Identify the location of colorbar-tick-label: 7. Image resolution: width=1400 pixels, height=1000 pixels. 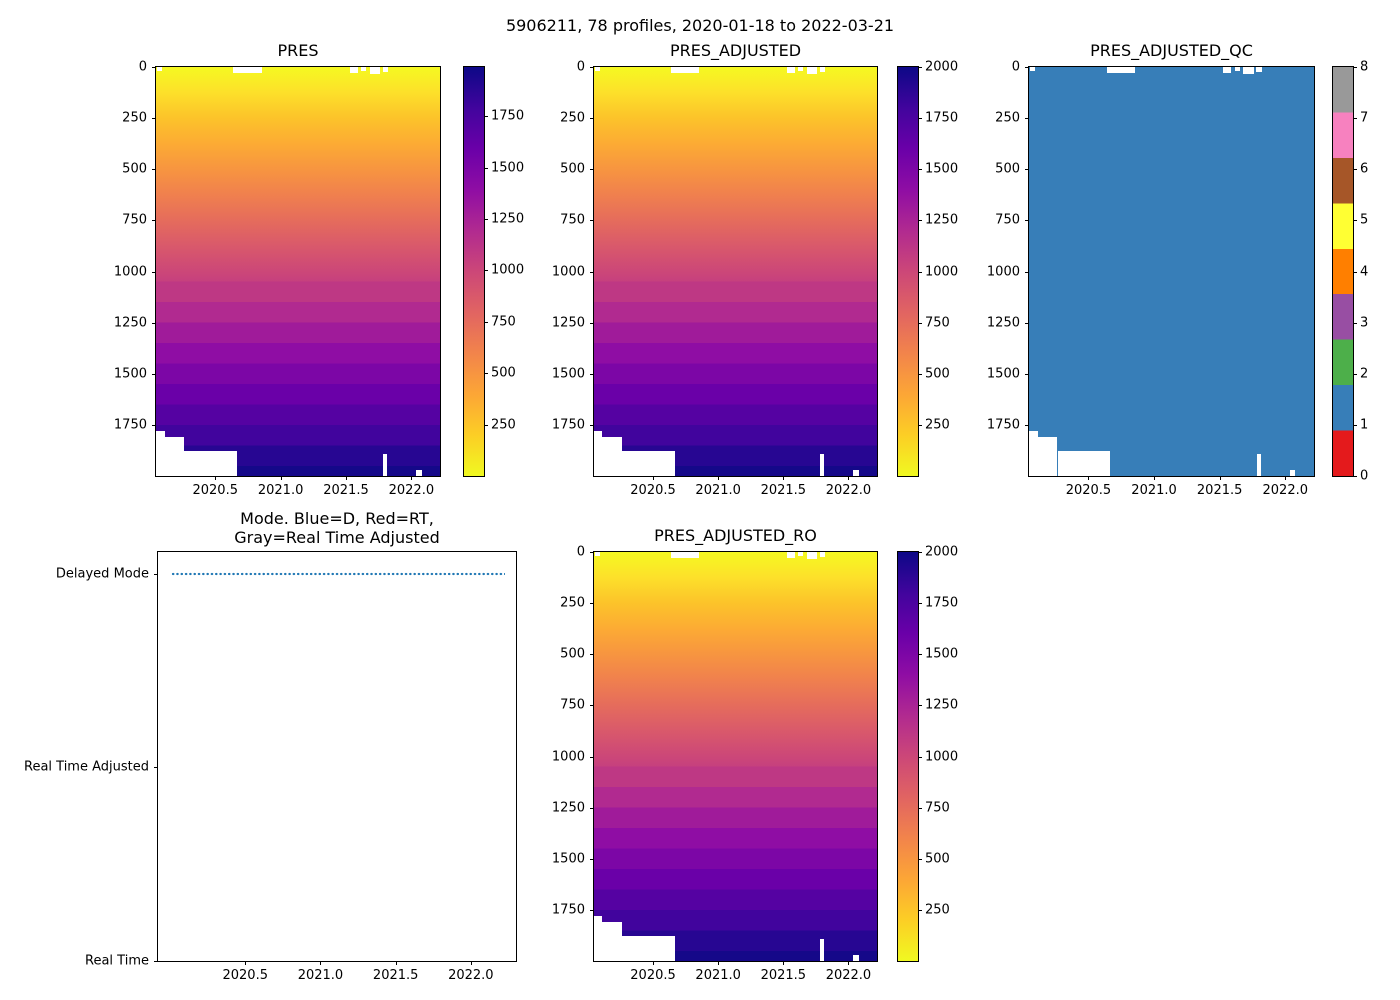
(1364, 118).